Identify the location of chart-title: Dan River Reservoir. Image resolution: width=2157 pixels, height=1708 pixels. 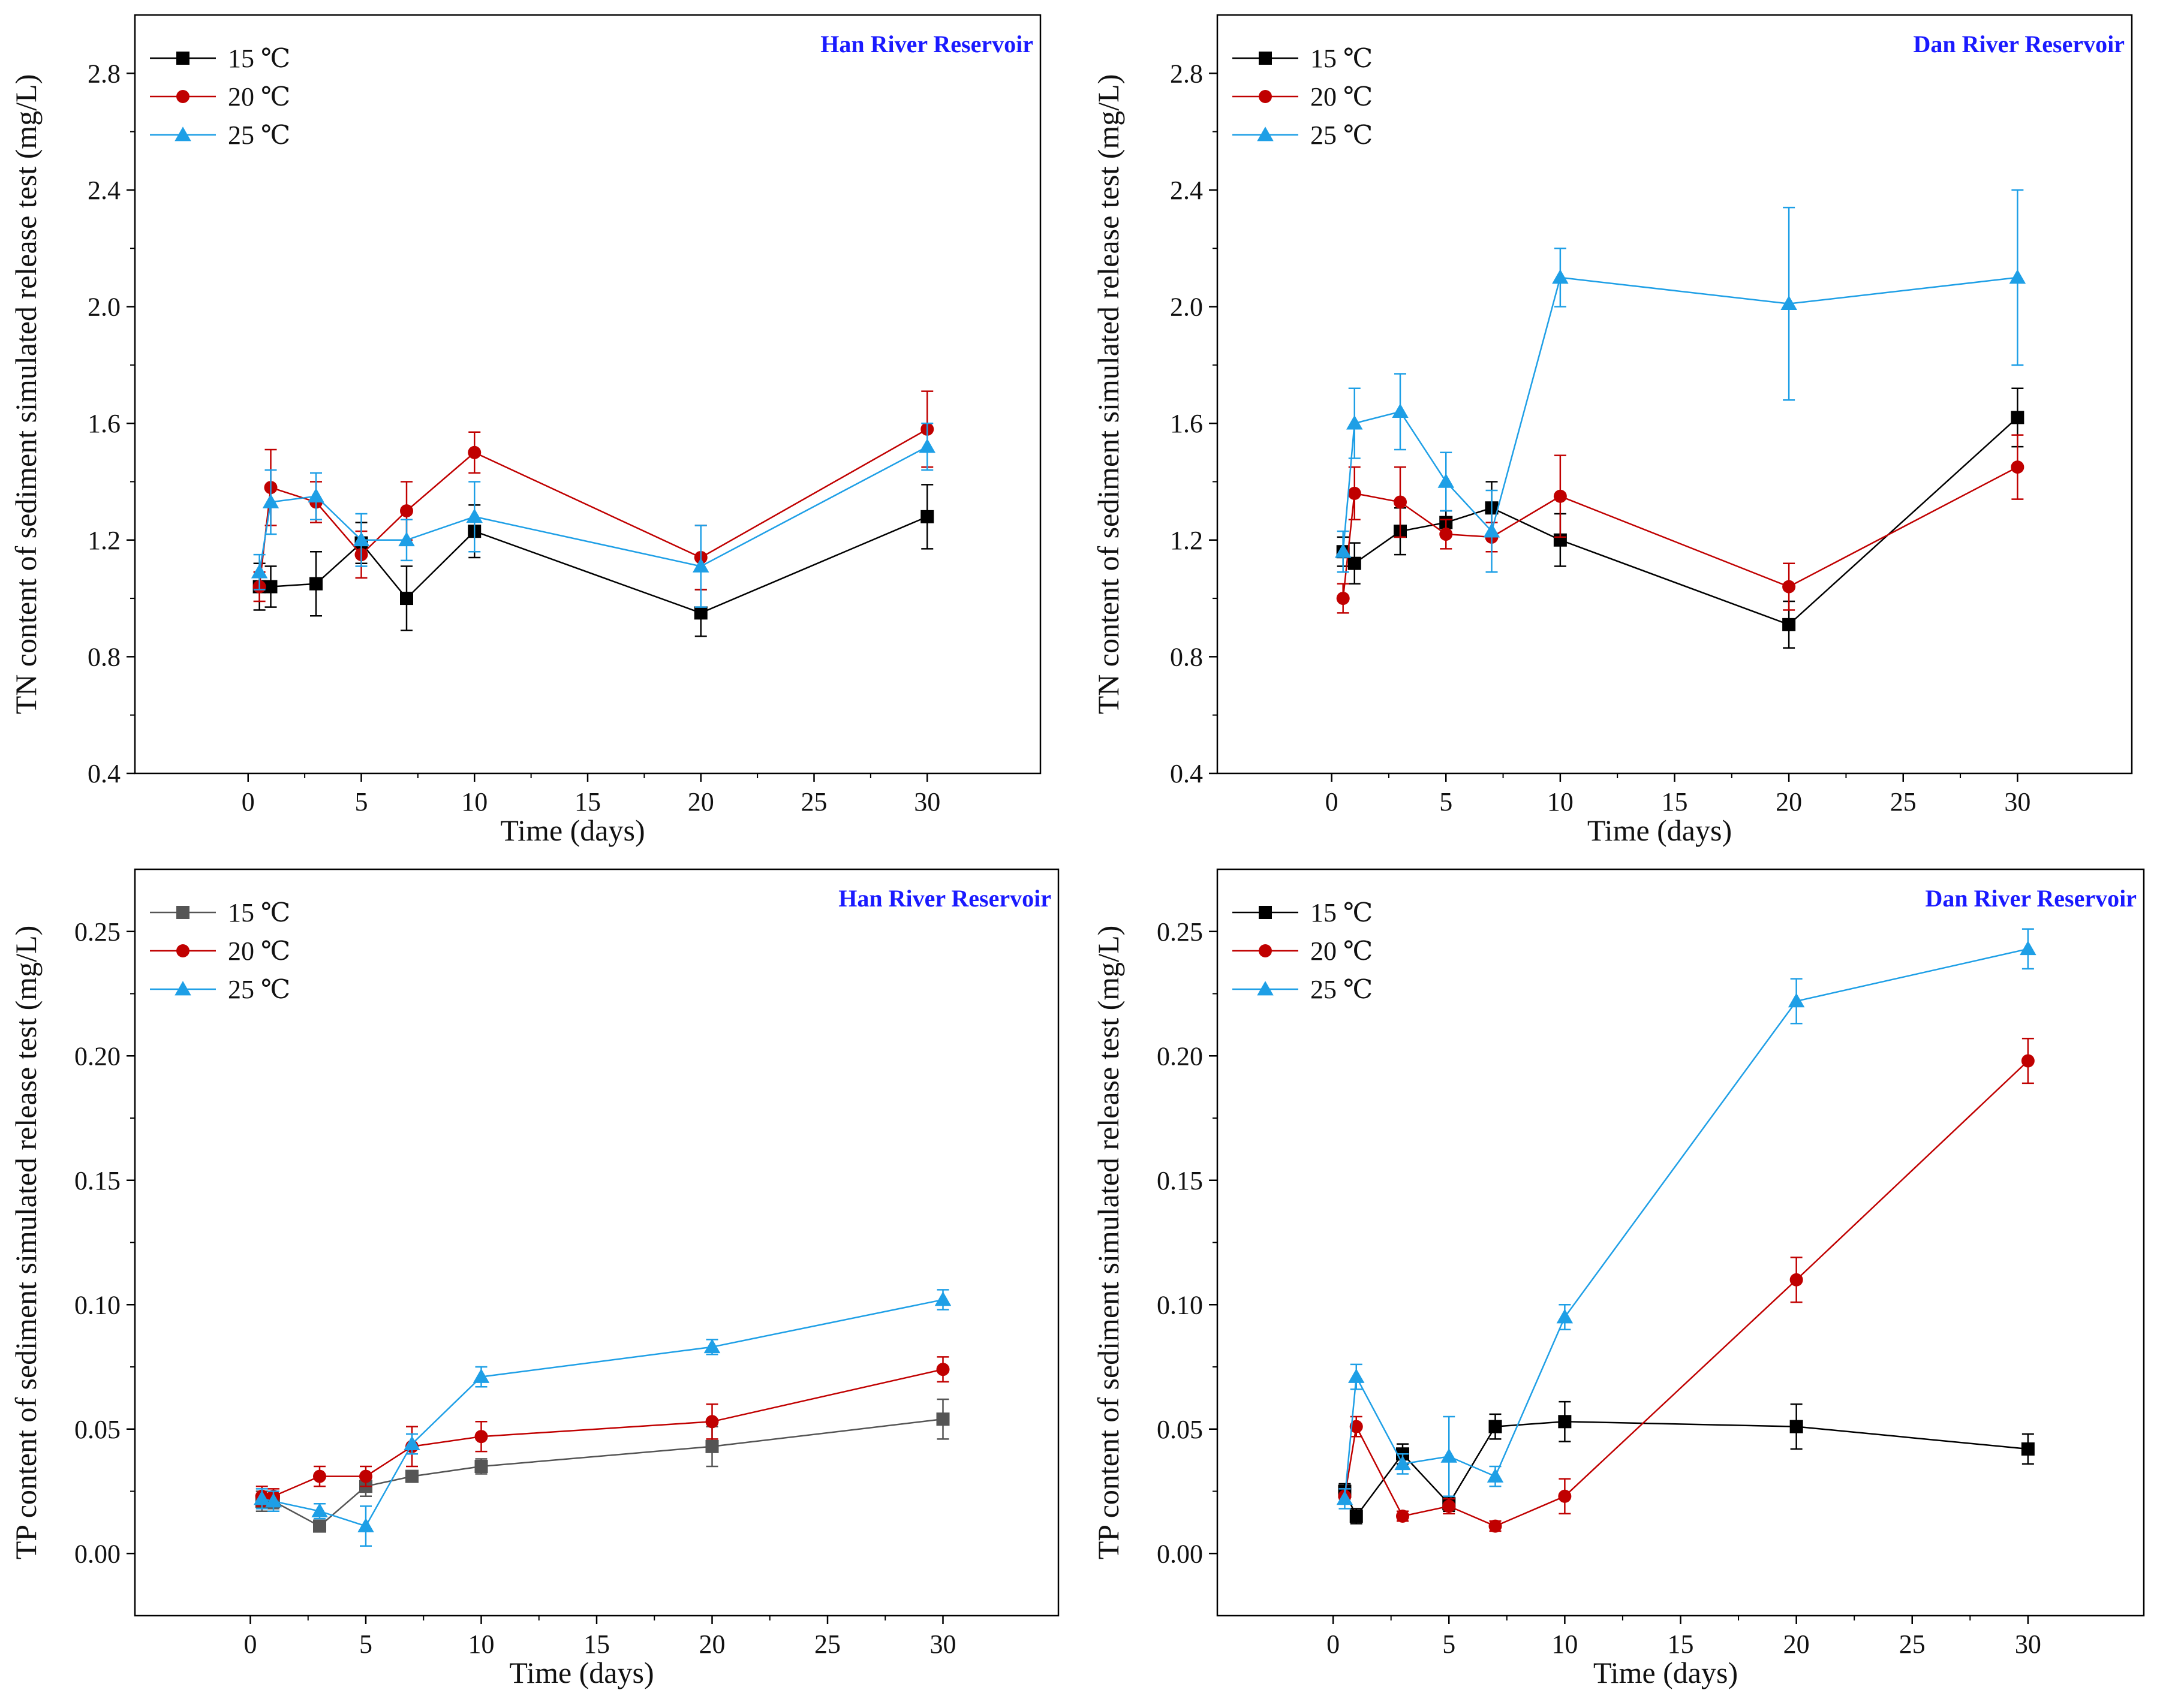
(2031, 898).